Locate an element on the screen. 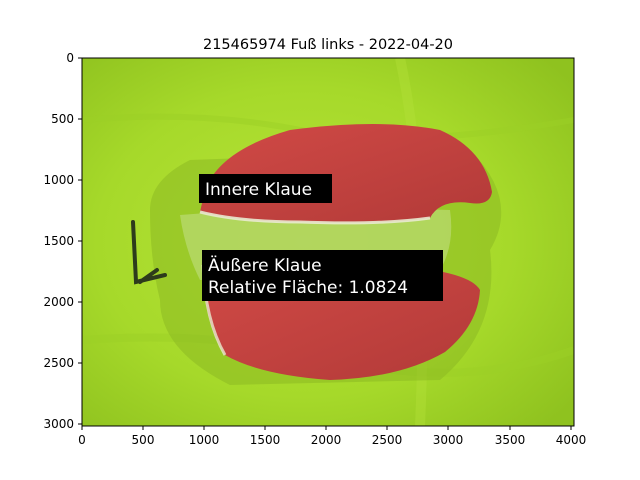  x-axis: 0 500 1000 1500 2000 2500 3000 3500 4000 is located at coordinates (332, 436).